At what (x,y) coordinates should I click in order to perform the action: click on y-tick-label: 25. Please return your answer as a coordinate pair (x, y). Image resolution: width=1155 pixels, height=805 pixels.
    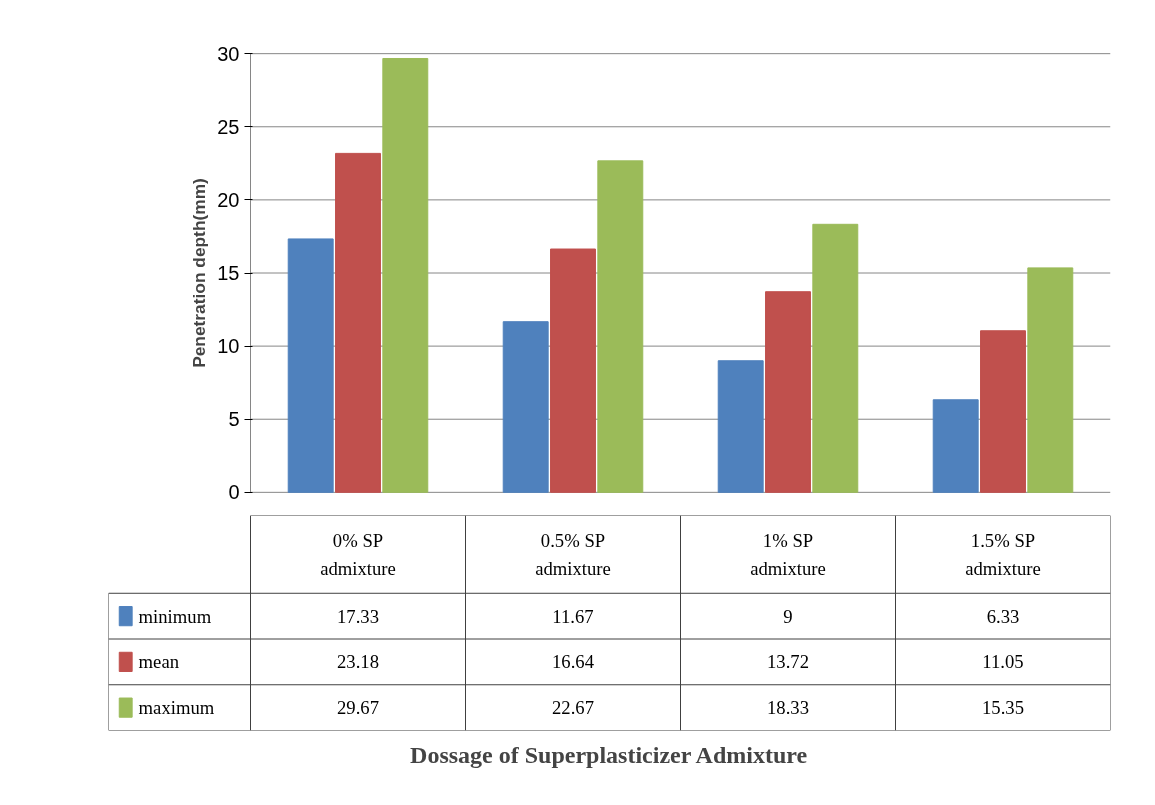
    Looking at the image, I should click on (228, 126).